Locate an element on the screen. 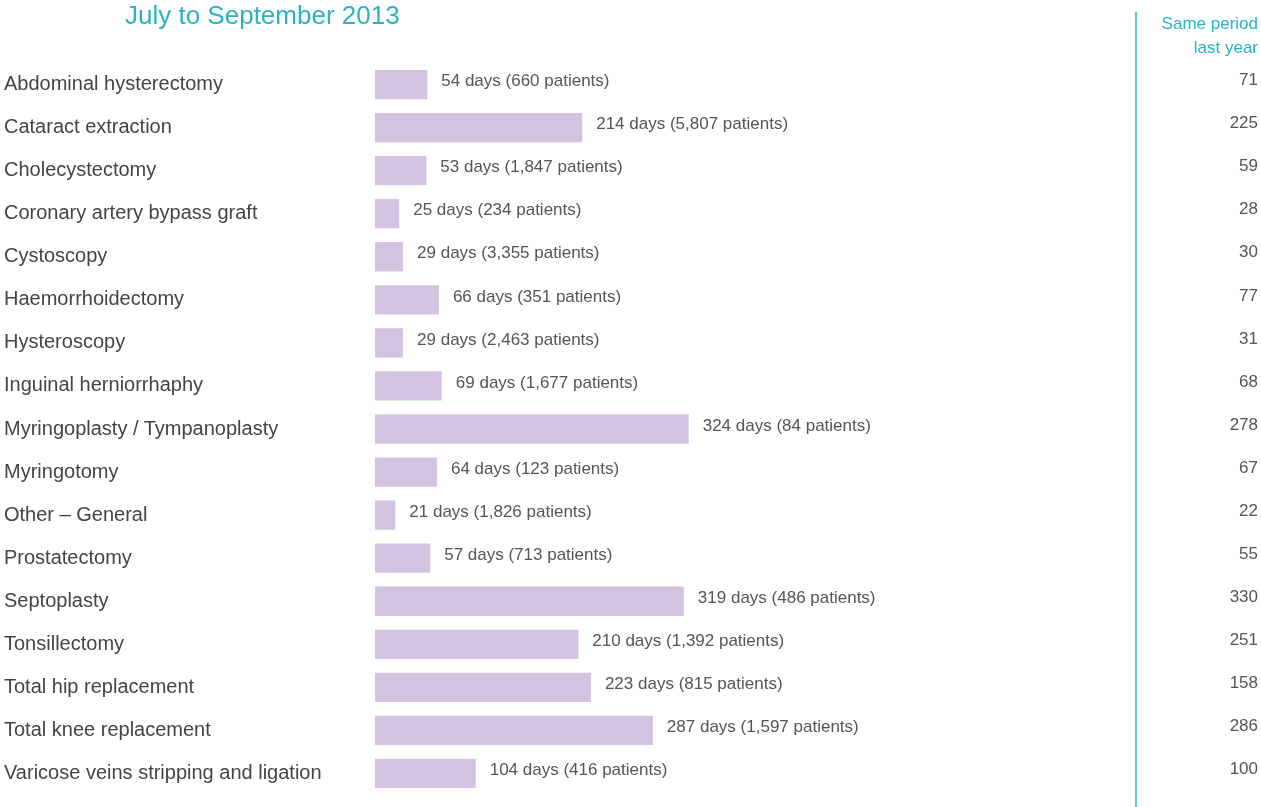 Image resolution: width=1261 pixels, height=807 pixels. y-tick-label: Inguinal herniorrhaphy is located at coordinates (104, 384).